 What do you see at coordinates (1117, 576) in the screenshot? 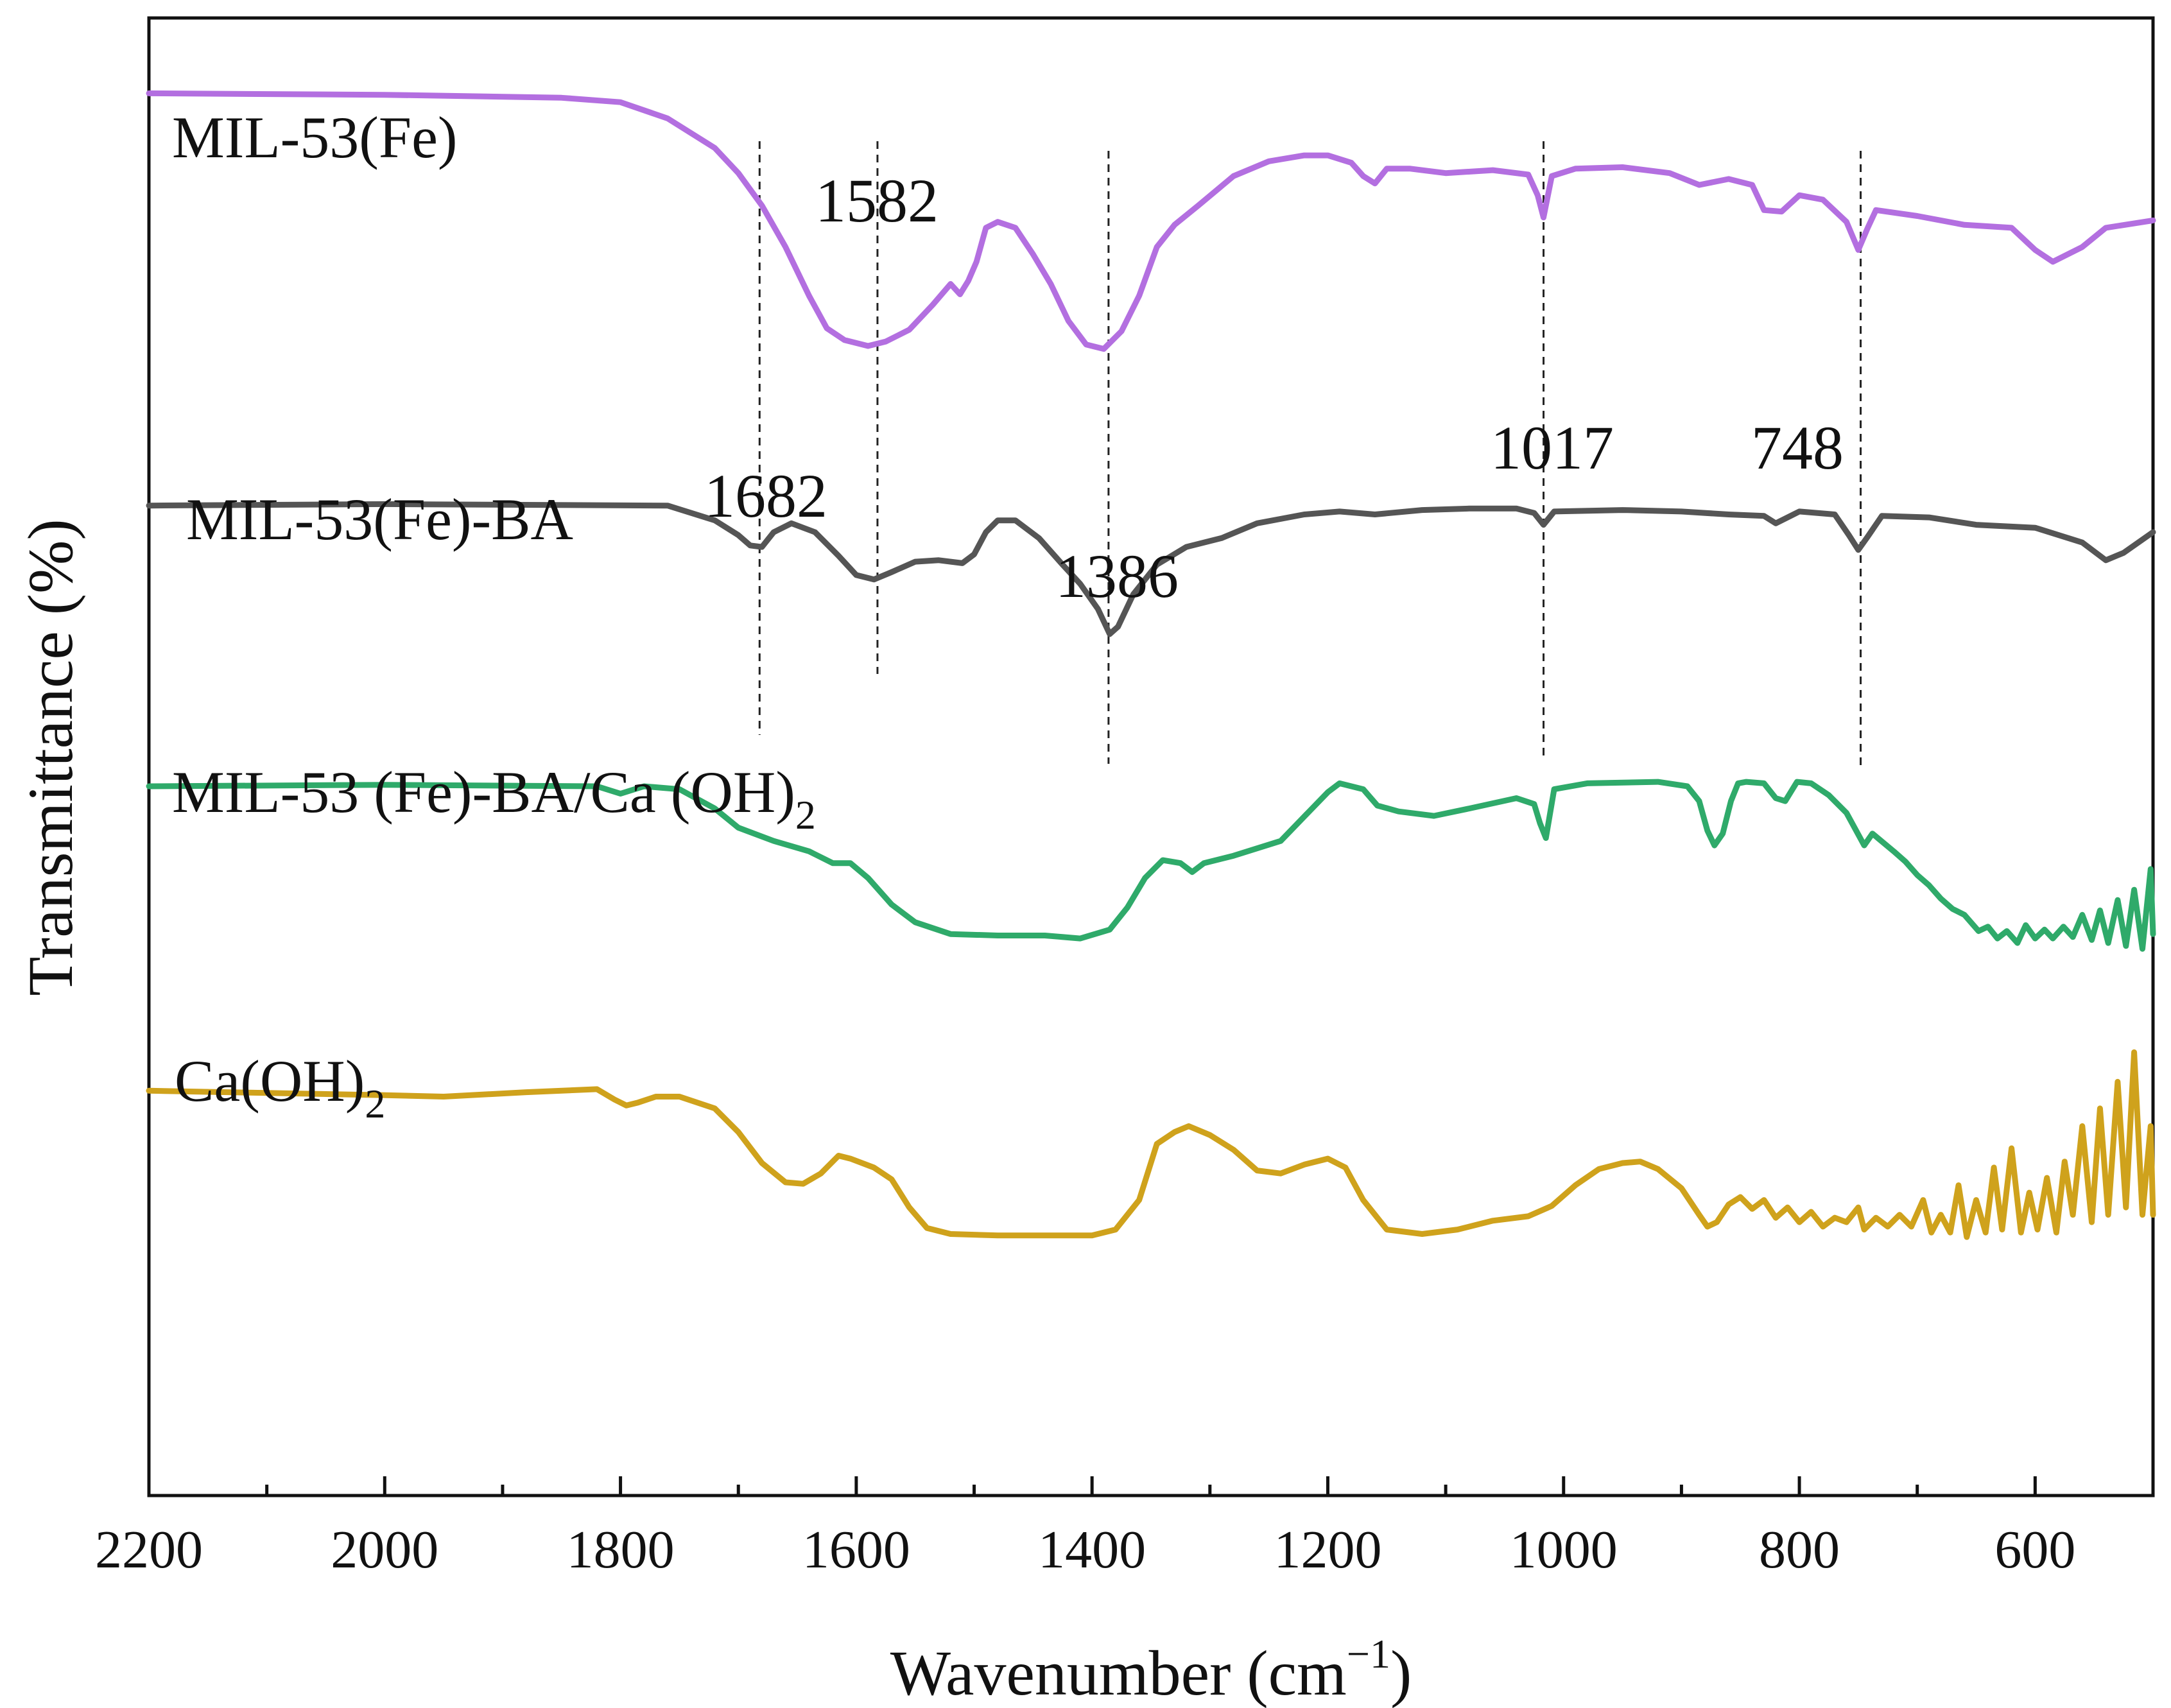
I see `peak-label-1386: 1386` at bounding box center [1117, 576].